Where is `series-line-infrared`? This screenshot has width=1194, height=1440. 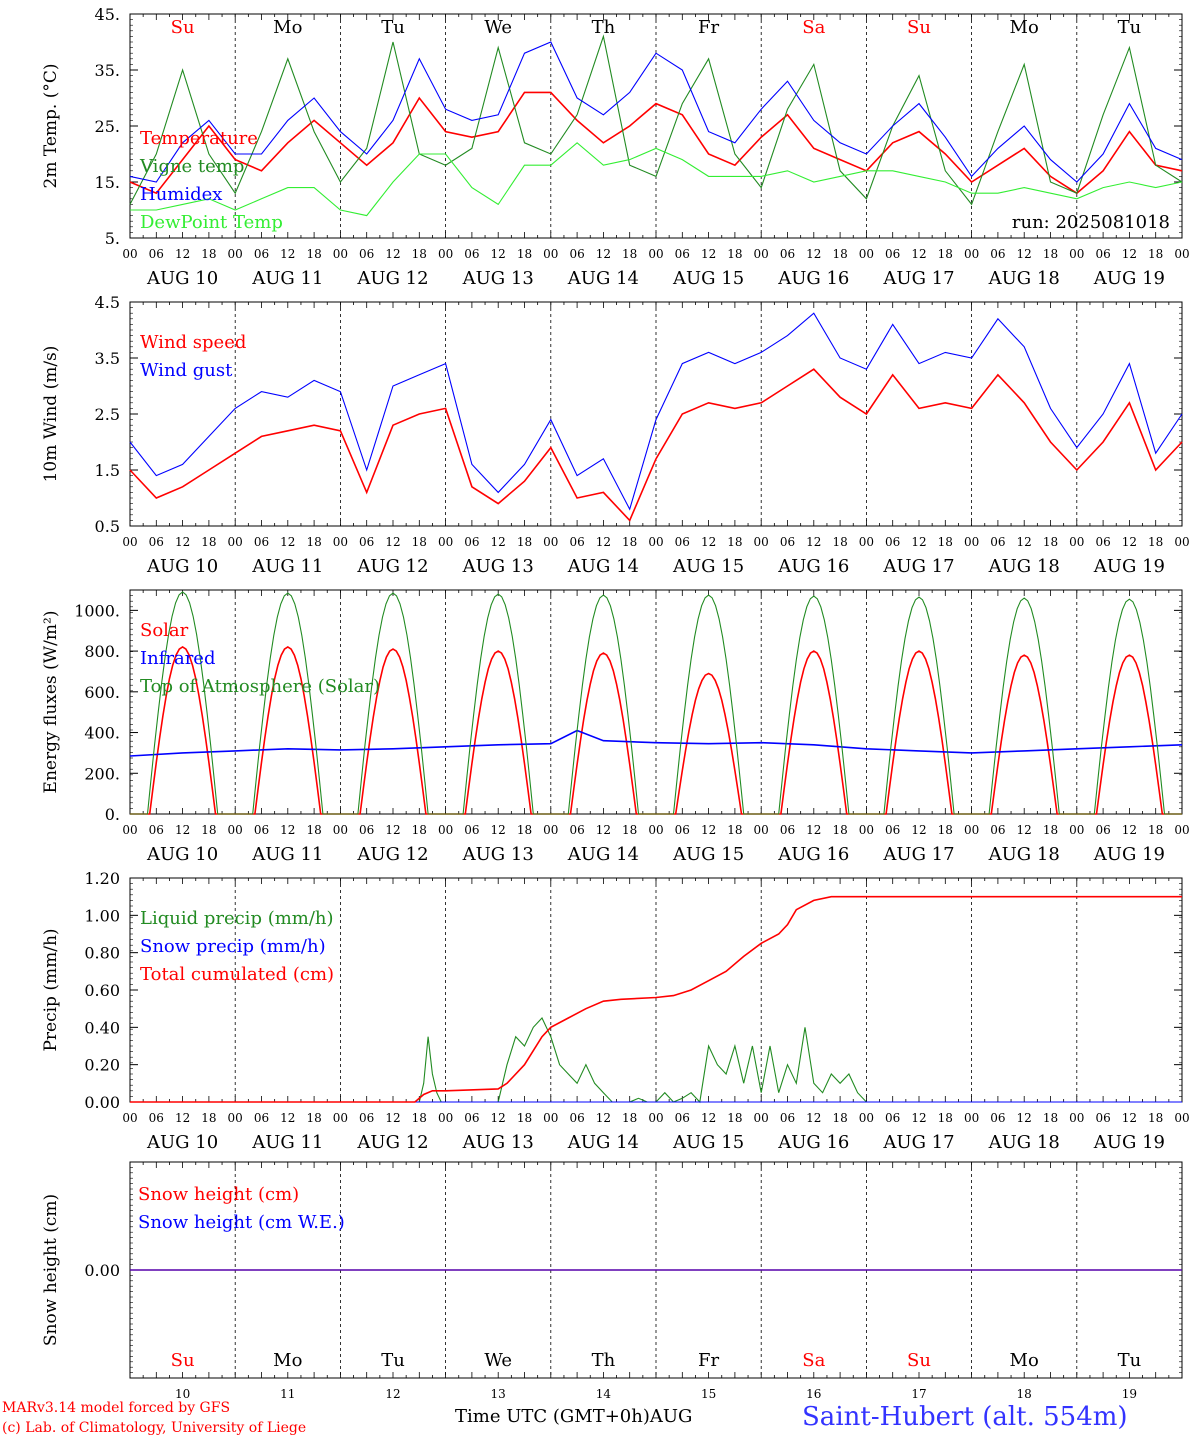
series-line-infrared is located at coordinates (656, 743).